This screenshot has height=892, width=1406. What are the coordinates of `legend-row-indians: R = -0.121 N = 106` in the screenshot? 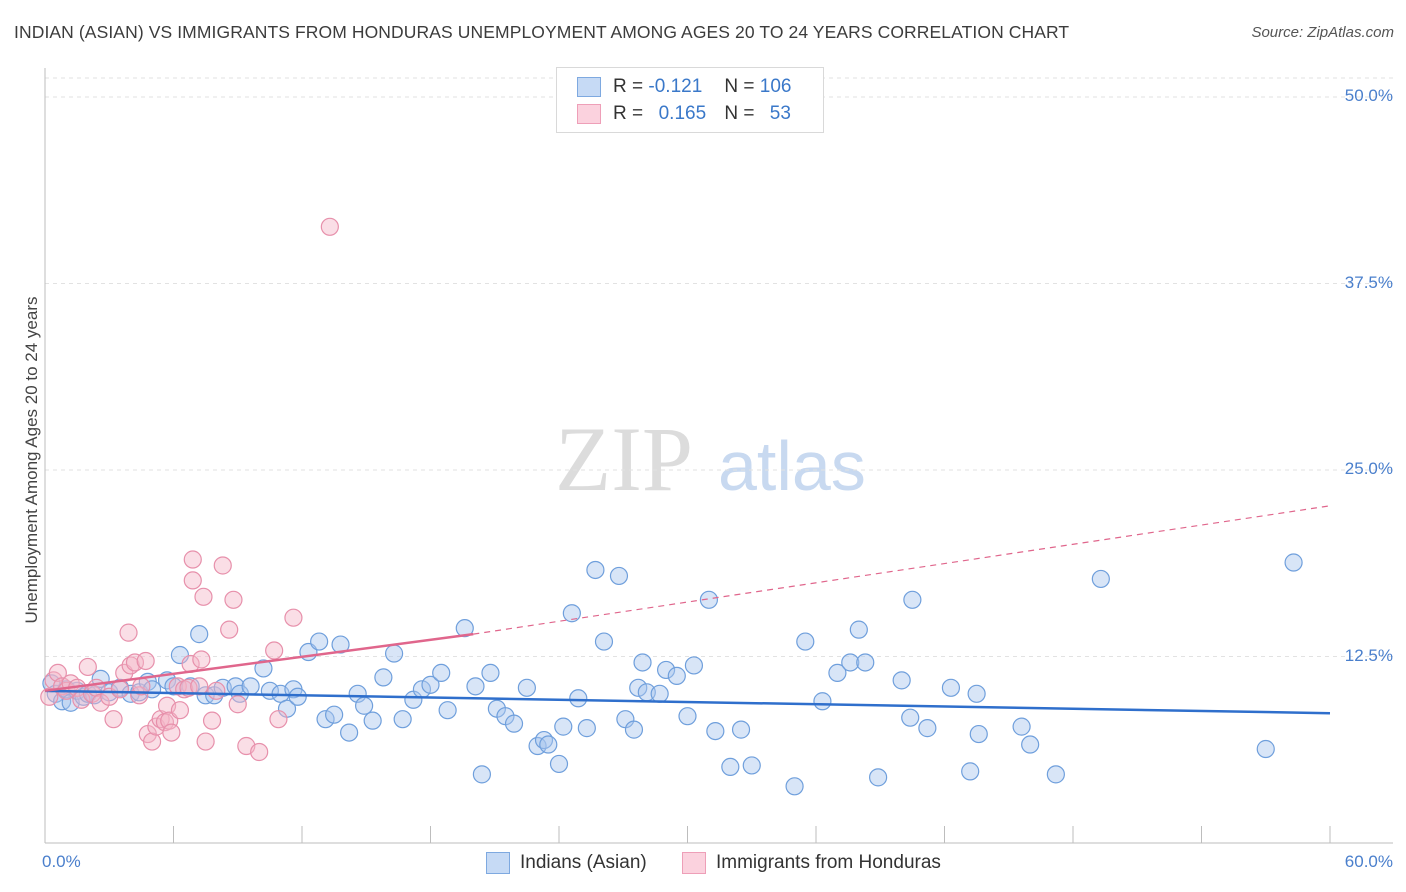 It's located at (684, 87).